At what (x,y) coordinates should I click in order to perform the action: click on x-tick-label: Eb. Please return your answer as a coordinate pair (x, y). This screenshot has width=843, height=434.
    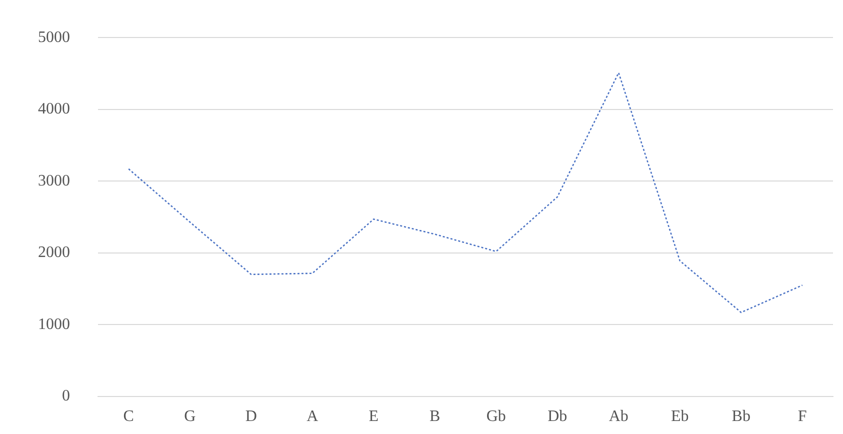
    Looking at the image, I should click on (679, 417).